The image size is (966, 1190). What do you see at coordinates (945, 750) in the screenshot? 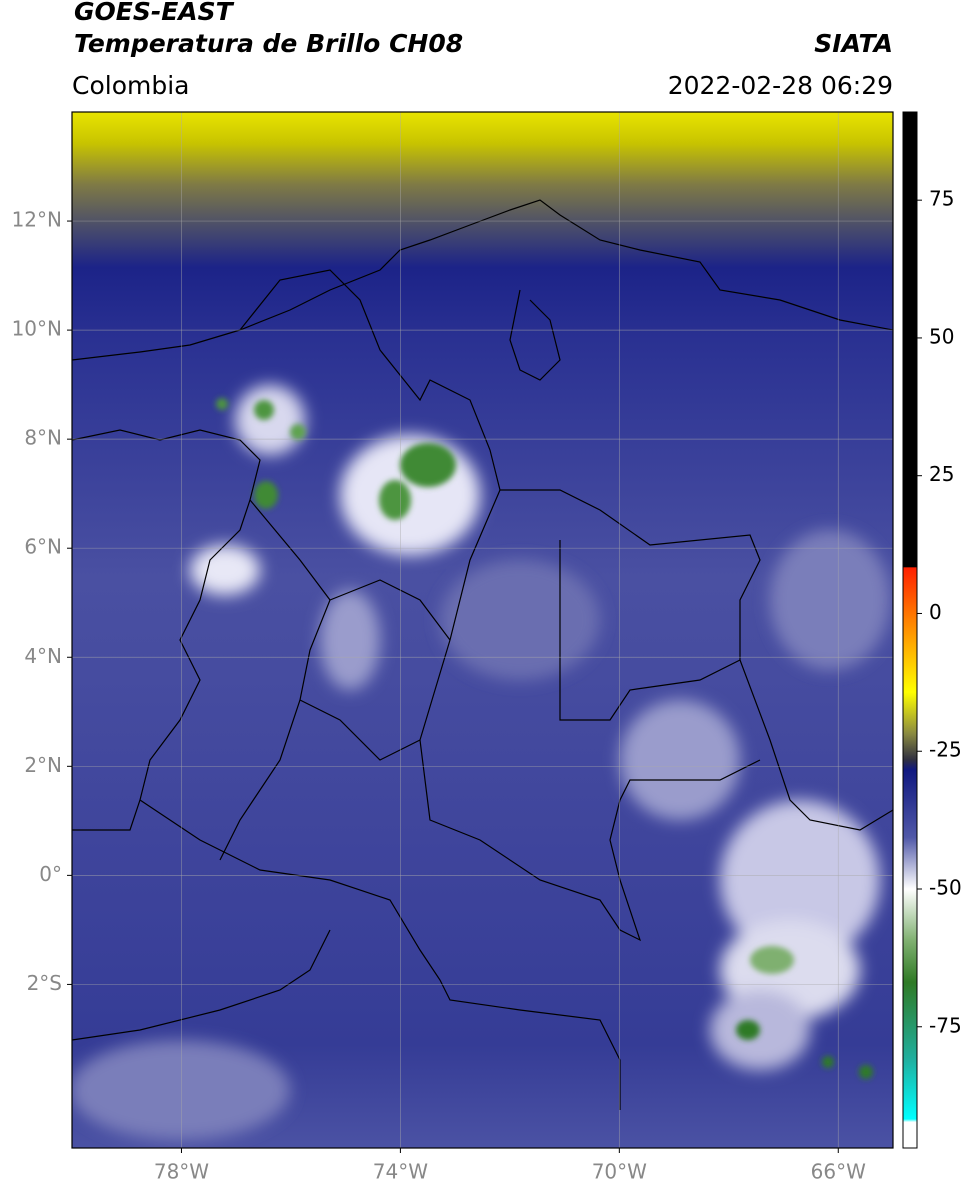
I see `colorbar-tick-label: -25` at bounding box center [945, 750].